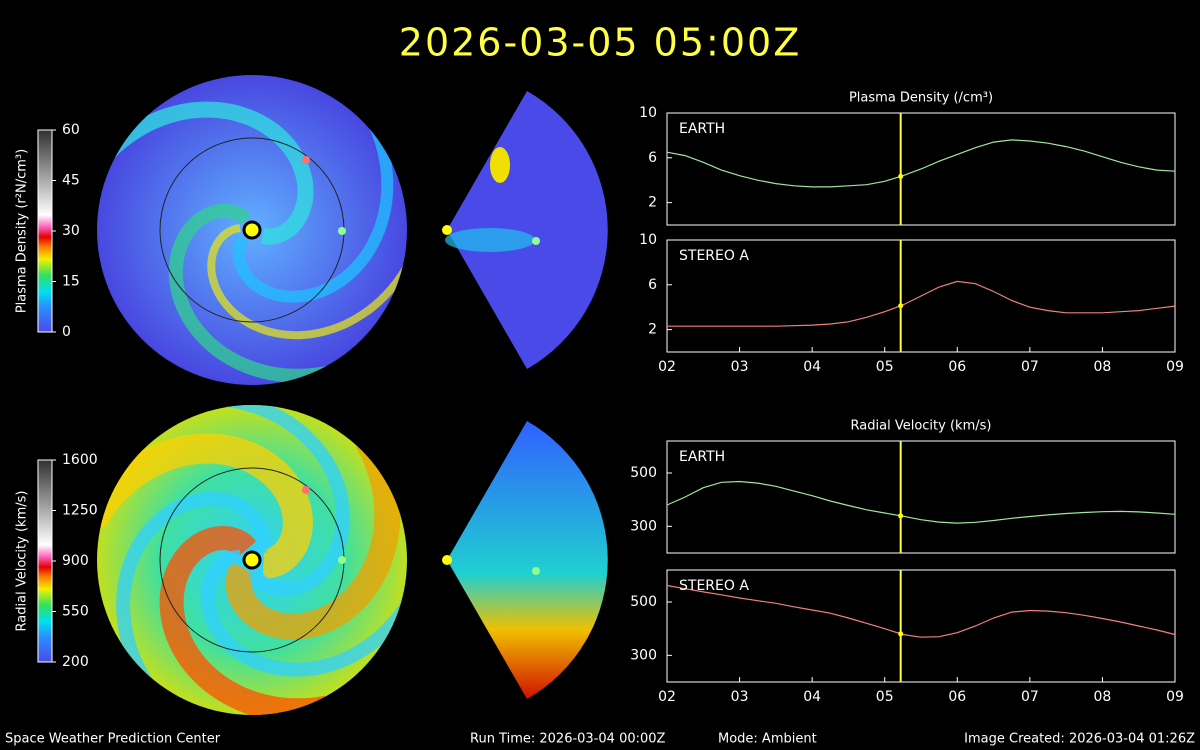 The width and height of the screenshot is (1200, 750). I want to click on footer-created: Image Created: 2026-03-04 01:26Z, so click(1079, 739).